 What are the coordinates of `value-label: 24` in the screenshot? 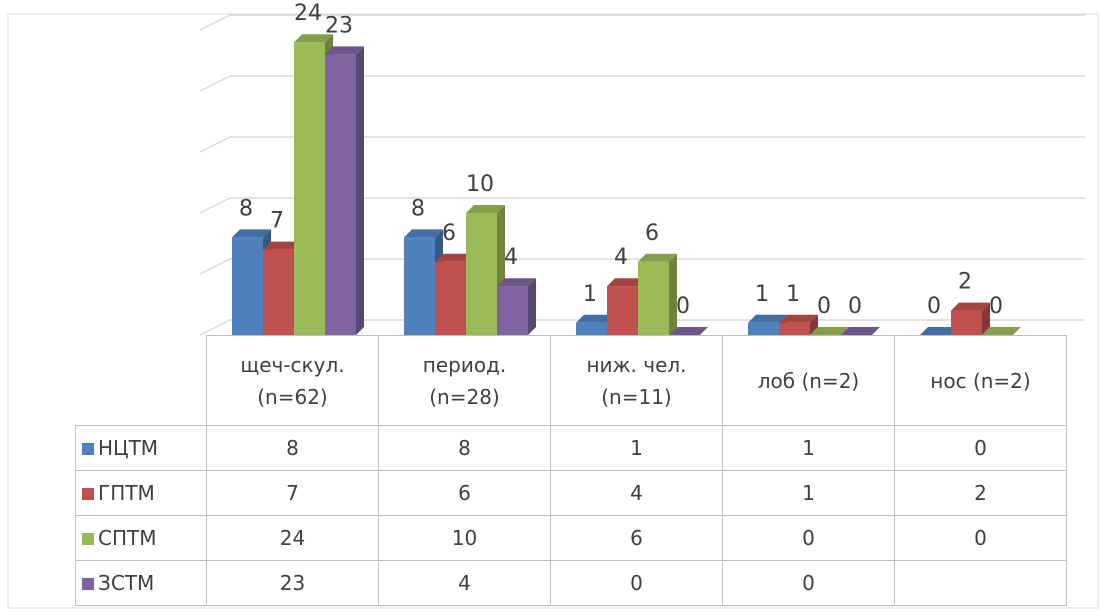 It's located at (308, 13).